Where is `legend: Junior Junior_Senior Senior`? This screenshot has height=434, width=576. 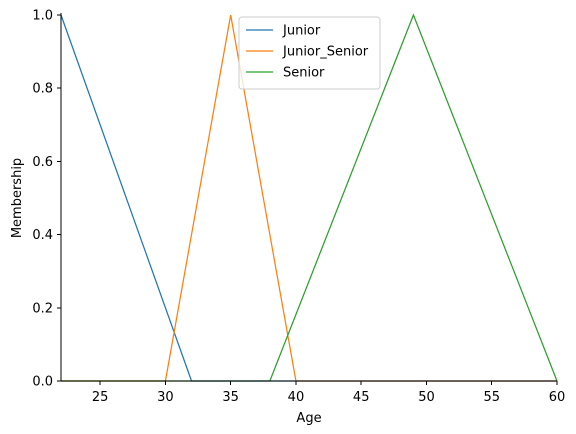
legend: Junior Junior_Senior Senior is located at coordinates (309, 53).